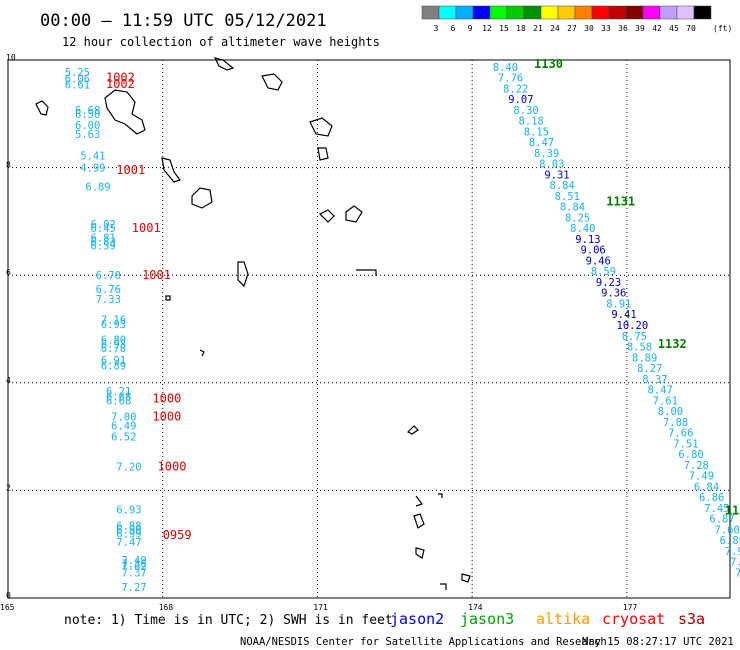  I want to click on wave-height-label: 6.86, so click(711, 498).